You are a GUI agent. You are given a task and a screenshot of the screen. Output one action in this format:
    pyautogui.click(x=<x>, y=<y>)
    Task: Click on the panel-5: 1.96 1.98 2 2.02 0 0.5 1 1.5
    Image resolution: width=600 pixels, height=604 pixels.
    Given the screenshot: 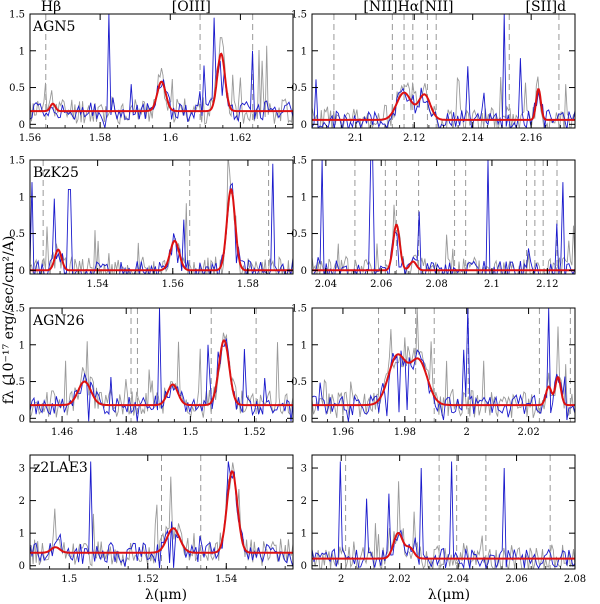 What is the action you would take?
    pyautogui.click(x=433, y=371)
    